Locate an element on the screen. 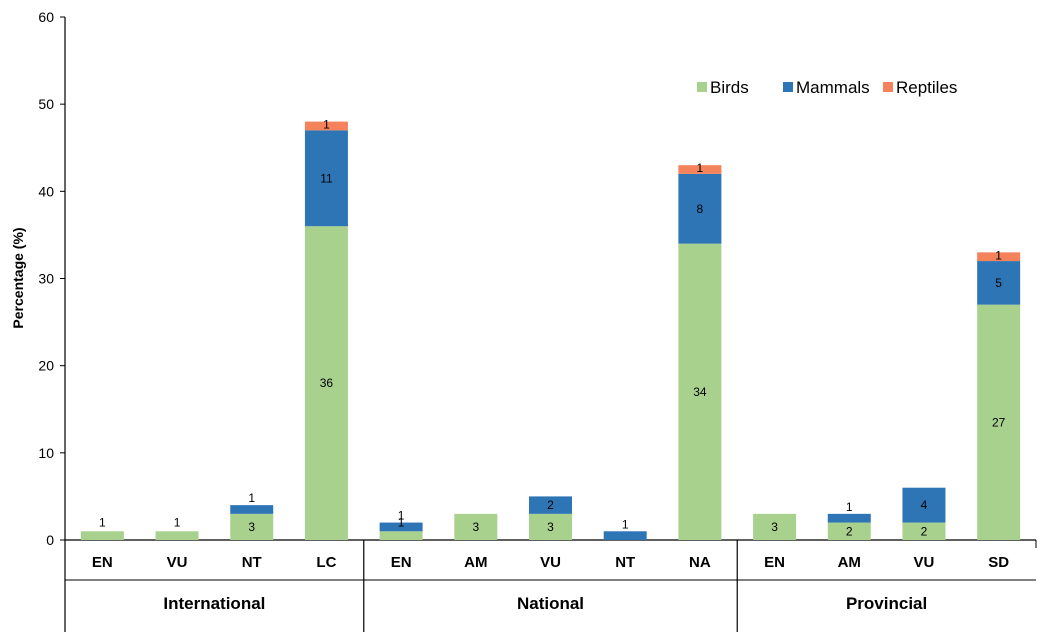  data-label-birds: 34 is located at coordinates (700, 392).